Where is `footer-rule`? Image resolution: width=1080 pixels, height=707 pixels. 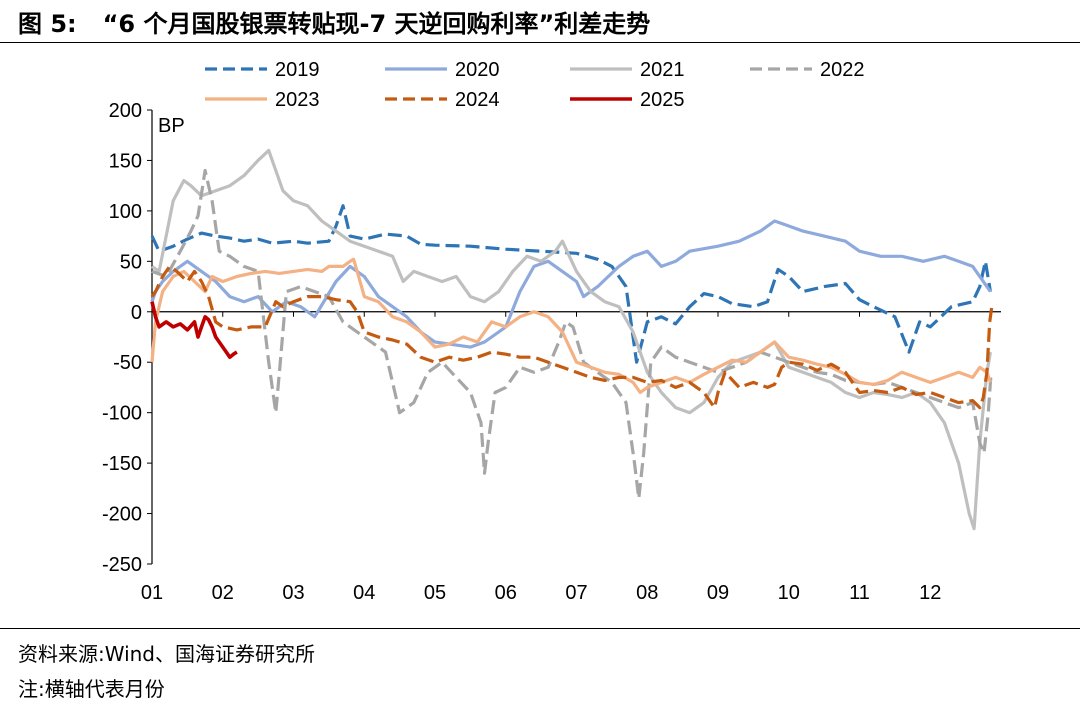
footer-rule is located at coordinates (540, 628).